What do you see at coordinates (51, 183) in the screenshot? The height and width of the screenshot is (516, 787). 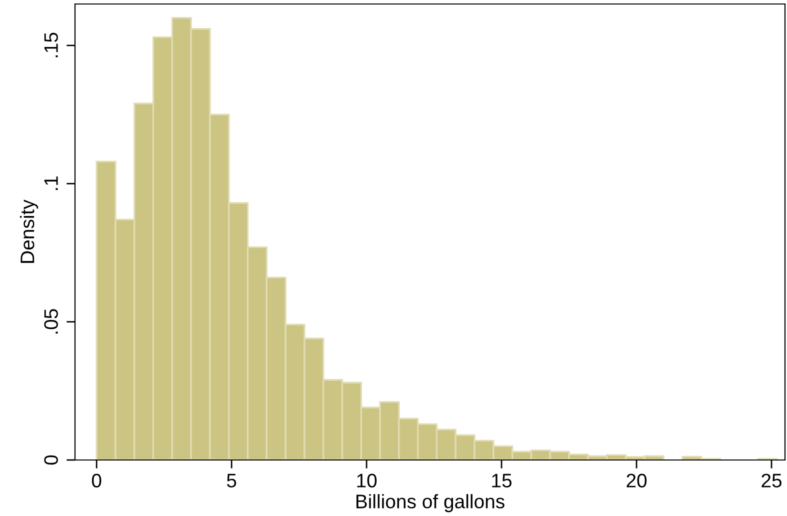 I see `y-tick-label: .1` at bounding box center [51, 183].